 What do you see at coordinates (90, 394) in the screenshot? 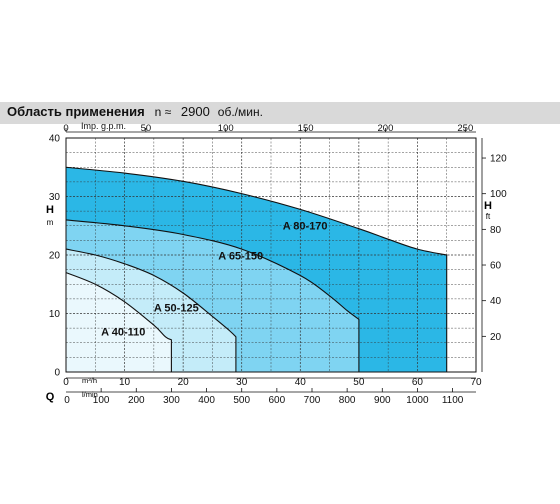
I see `x-unit-lmin: l/min` at bounding box center [90, 394].